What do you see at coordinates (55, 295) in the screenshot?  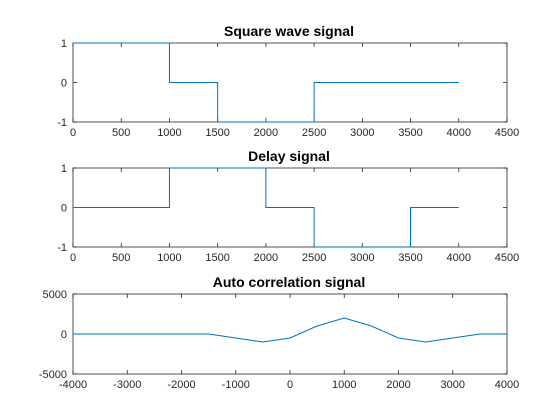 I see `y-tick-label: 5000` at bounding box center [55, 295].